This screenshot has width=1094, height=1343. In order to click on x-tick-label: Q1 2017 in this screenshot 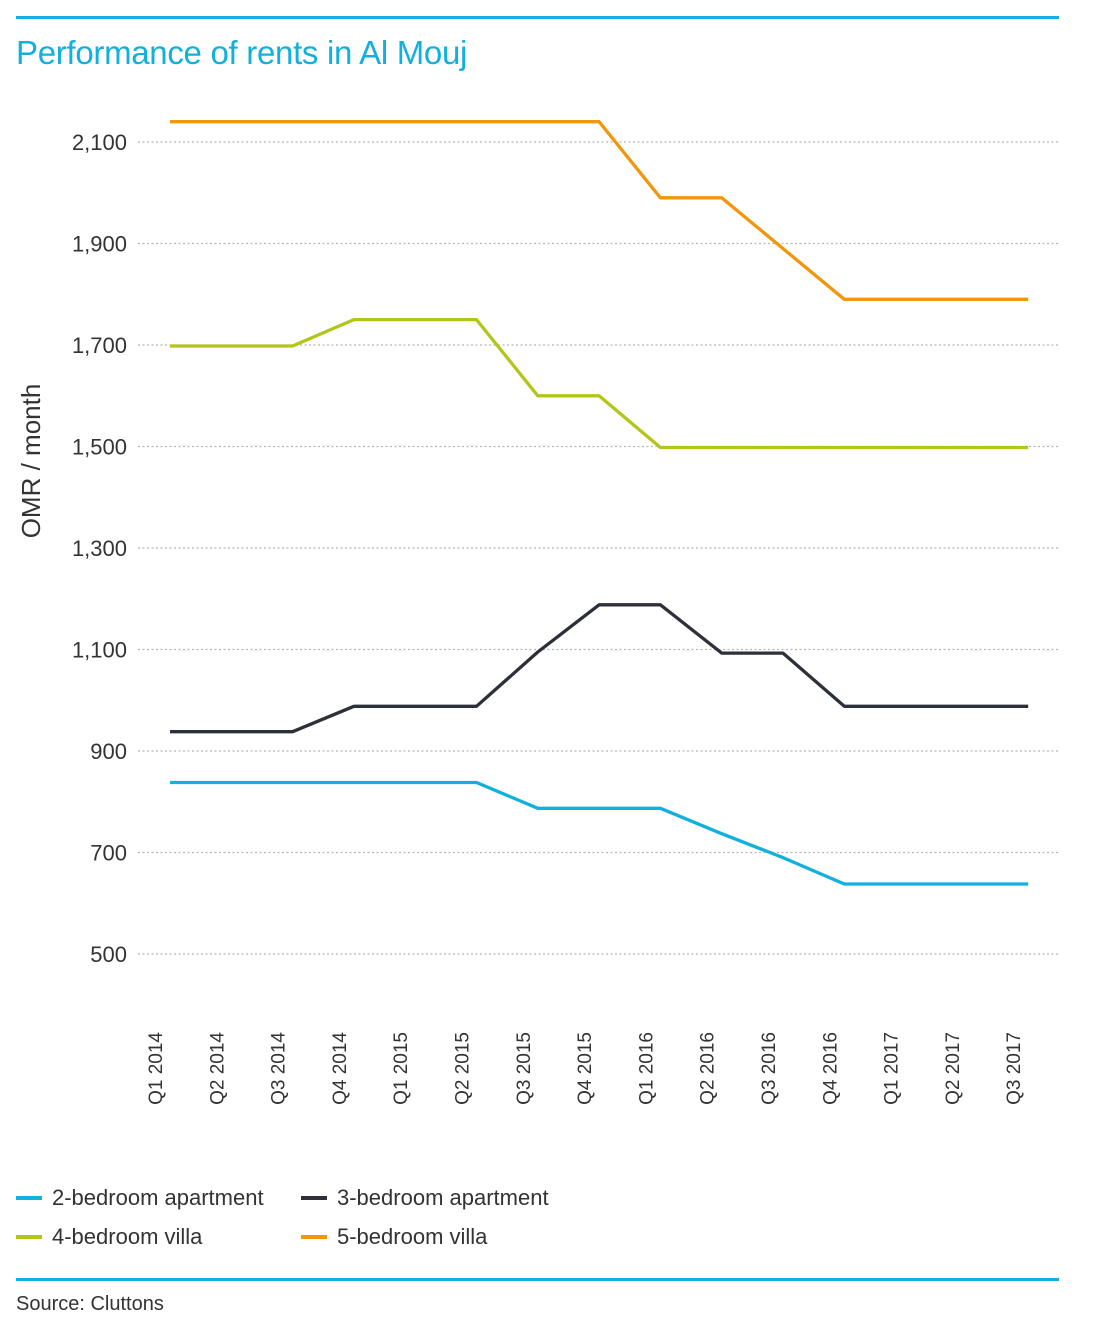, I will do `click(892, 1068)`.